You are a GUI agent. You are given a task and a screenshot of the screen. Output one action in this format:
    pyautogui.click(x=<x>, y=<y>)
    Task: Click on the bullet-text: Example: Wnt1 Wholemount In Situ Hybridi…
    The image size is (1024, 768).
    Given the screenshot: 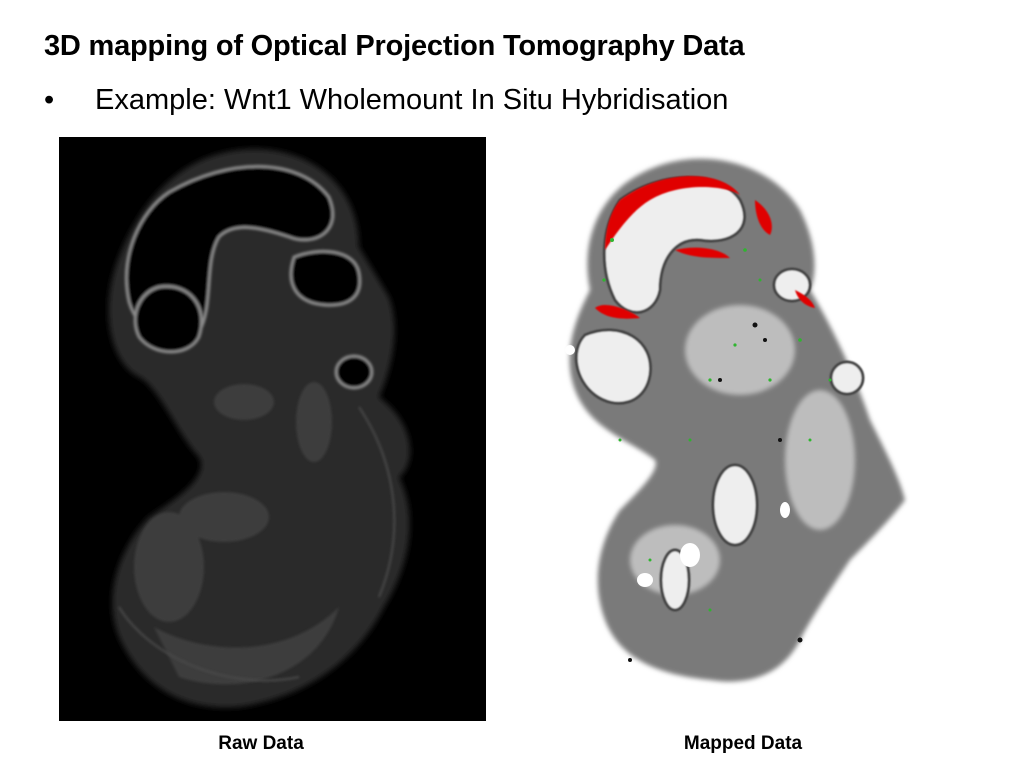 What is the action you would take?
    pyautogui.click(x=412, y=100)
    